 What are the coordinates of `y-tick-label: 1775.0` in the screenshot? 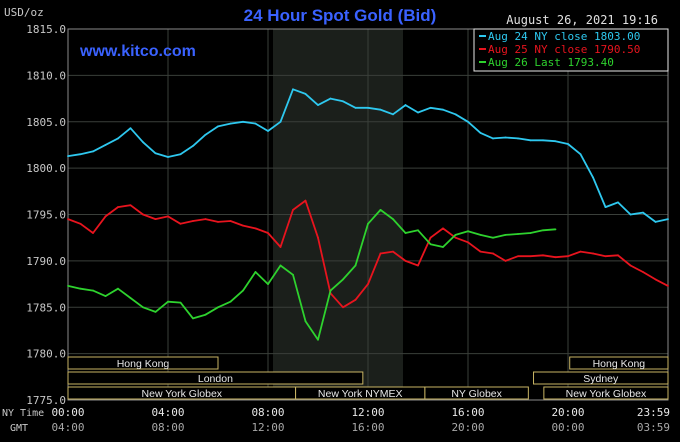 It's located at (46, 400).